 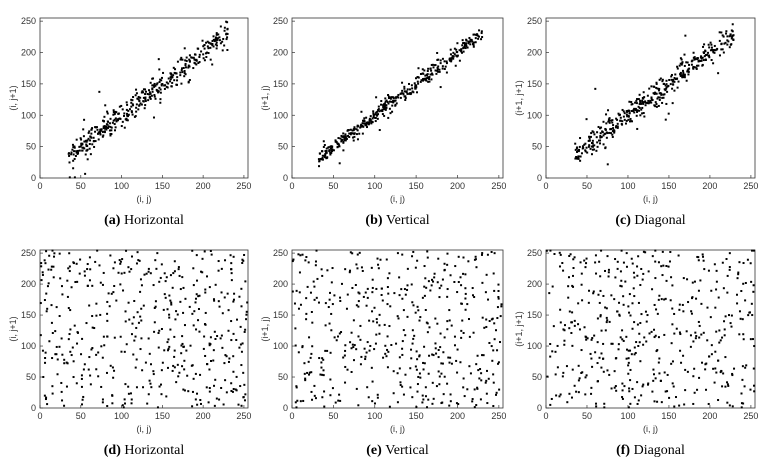 What do you see at coordinates (31, 377) in the screenshot?
I see `y-tick-label: 50` at bounding box center [31, 377].